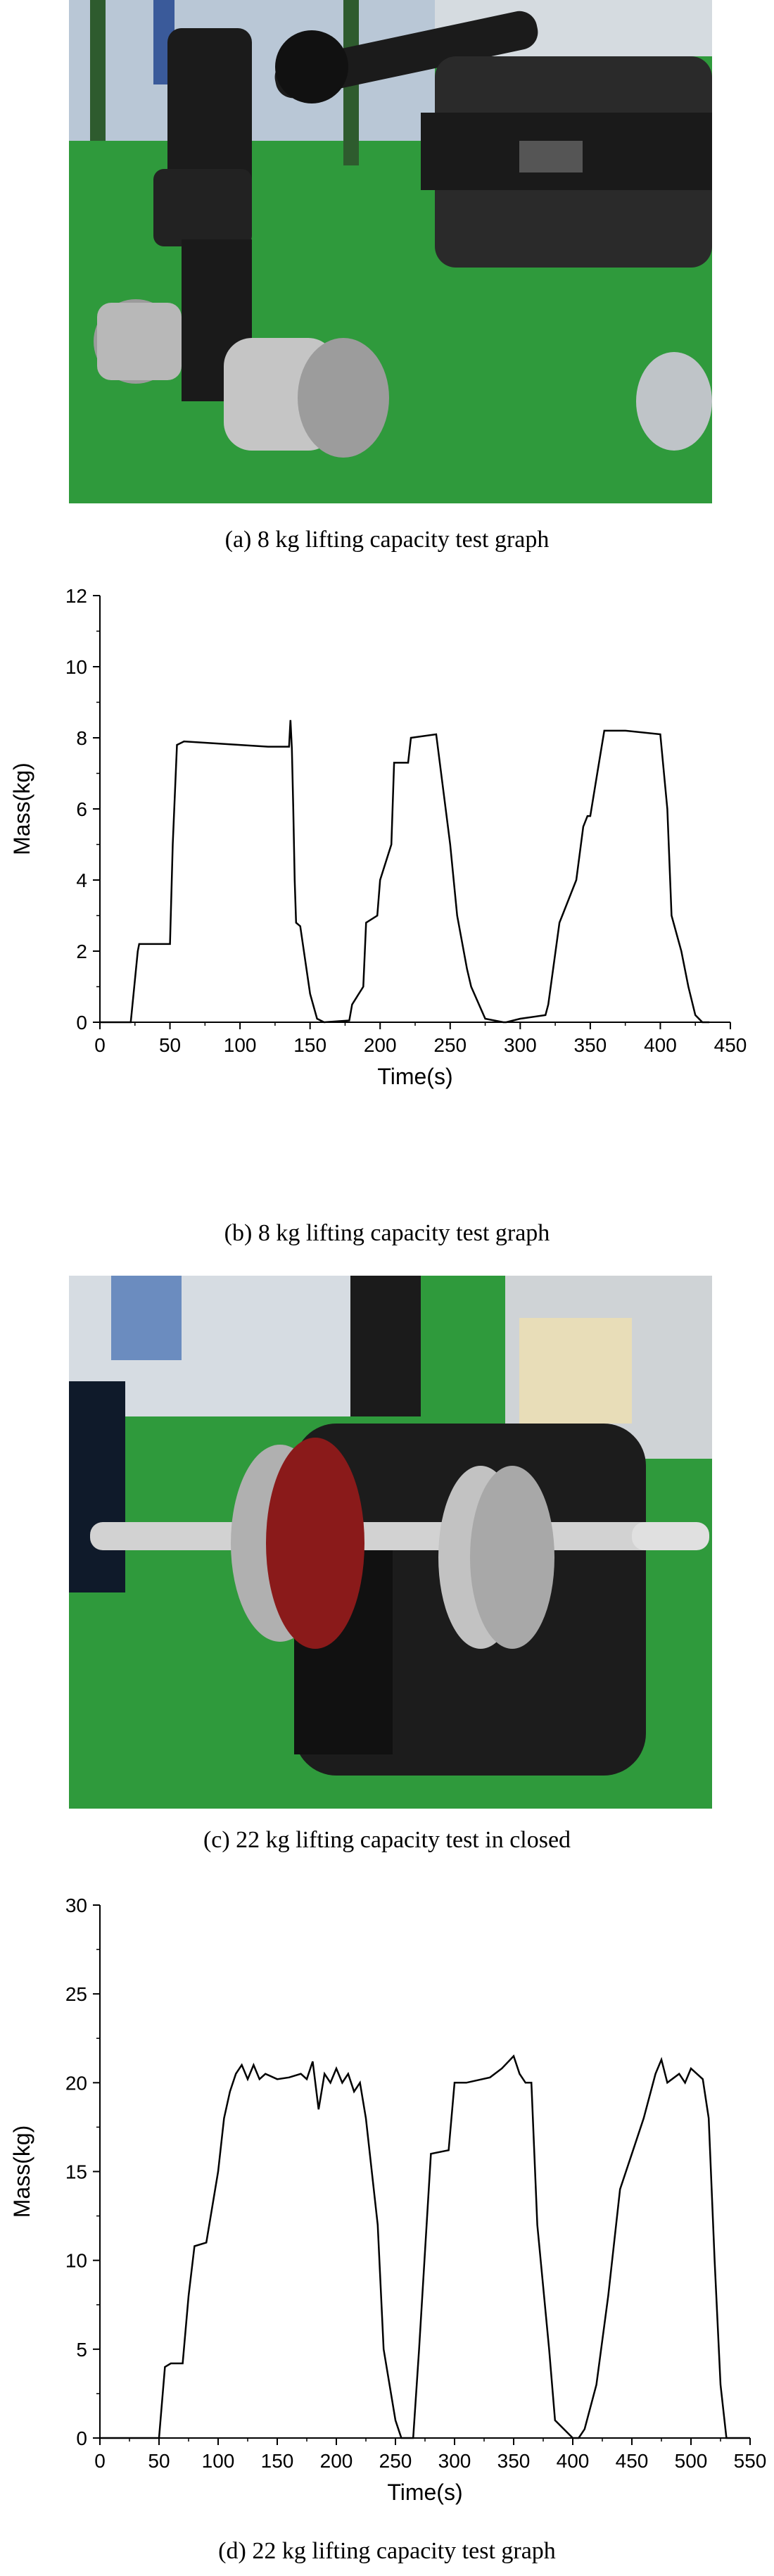  Describe the element at coordinates (387, 1233) in the screenshot. I see `caption-b: (b) 8 kg lifting capacity test graph` at that location.